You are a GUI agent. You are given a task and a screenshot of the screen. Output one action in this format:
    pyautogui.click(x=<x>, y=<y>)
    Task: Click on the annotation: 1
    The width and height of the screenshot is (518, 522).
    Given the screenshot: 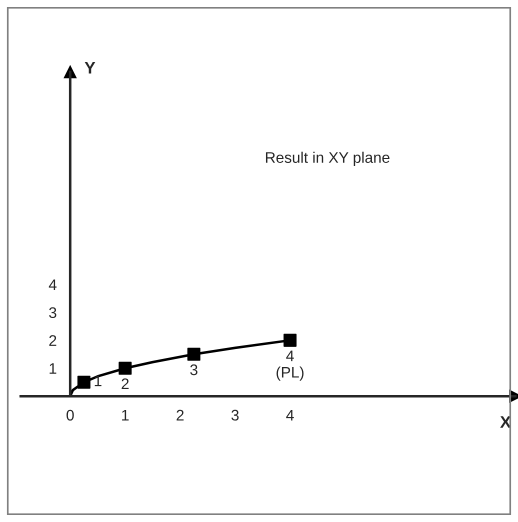 What is the action you would take?
    pyautogui.click(x=98, y=381)
    